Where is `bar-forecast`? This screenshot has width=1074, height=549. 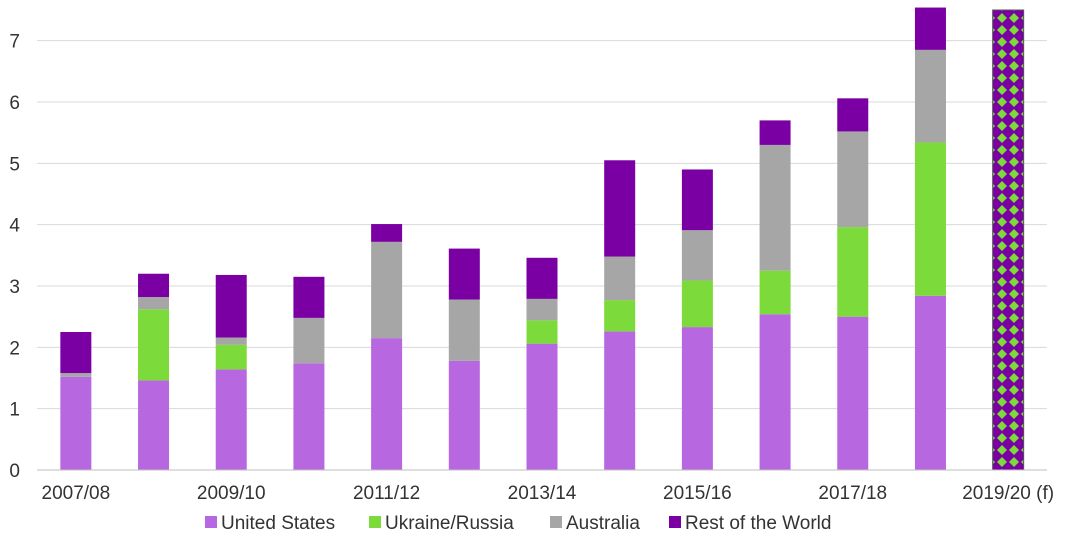
bar-forecast is located at coordinates (1008, 240).